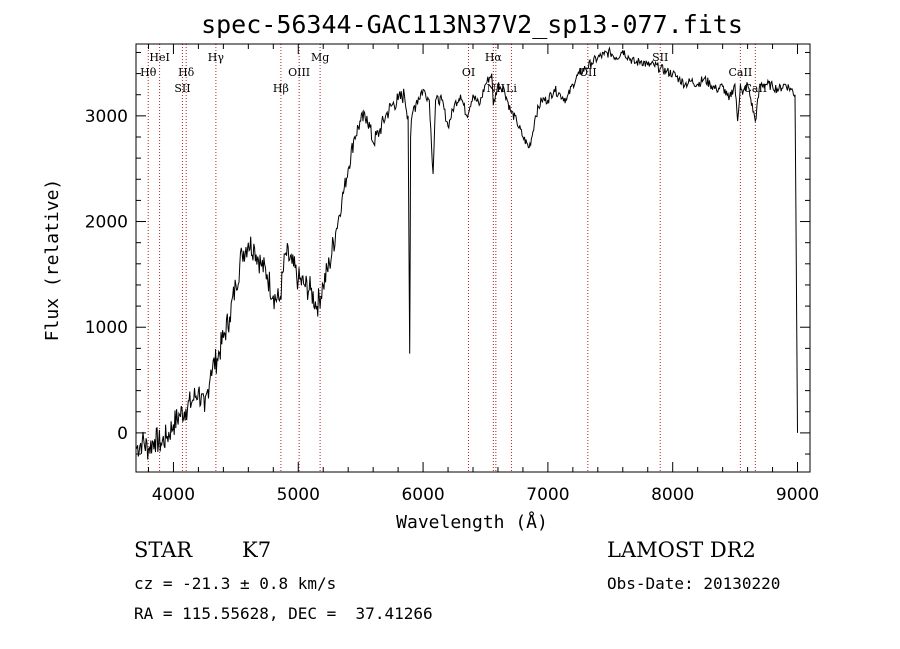 The height and width of the screenshot is (649, 900). What do you see at coordinates (159, 57) in the screenshot?
I see `line-marker-label: HeI` at bounding box center [159, 57].